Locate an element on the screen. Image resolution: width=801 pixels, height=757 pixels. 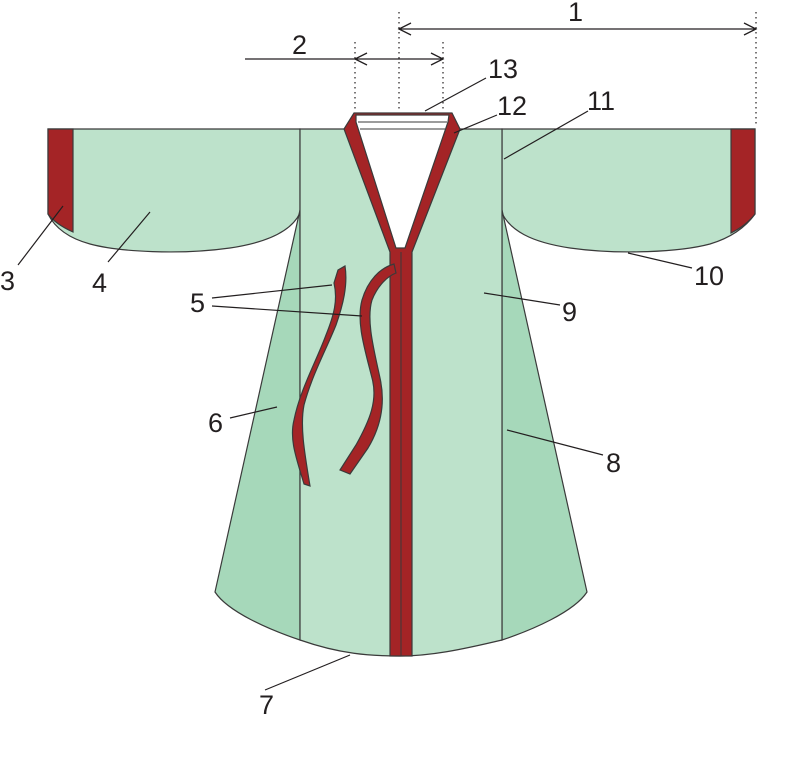
label-8: 8 is located at coordinates (613, 463).